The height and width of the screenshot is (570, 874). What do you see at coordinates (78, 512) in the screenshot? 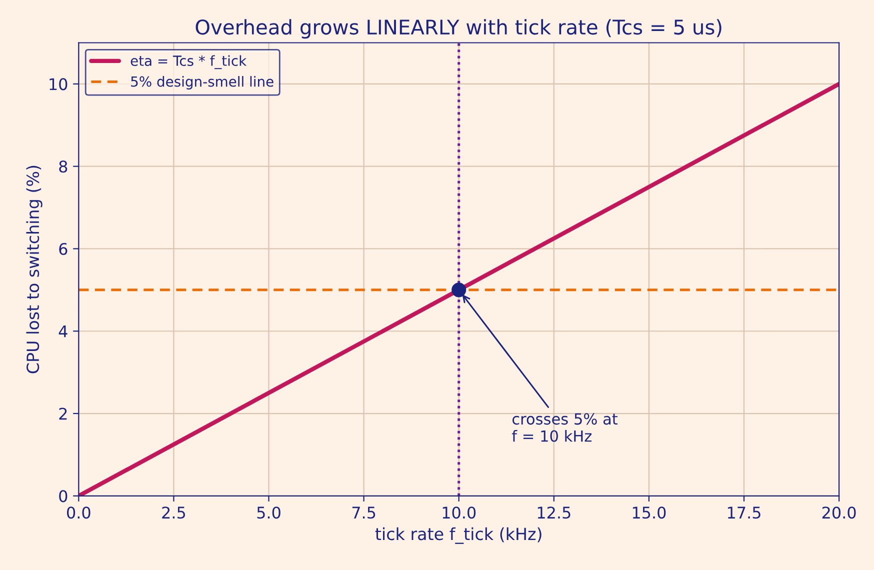
I see `x-tick-label: 0.0` at bounding box center [78, 512].